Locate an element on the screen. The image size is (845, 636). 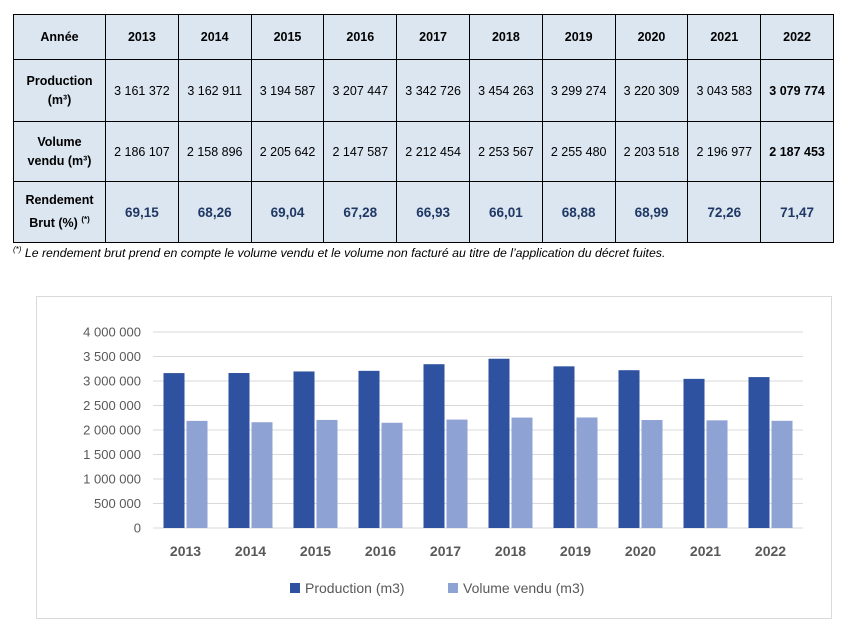
y-tick-label: 2 500 000 is located at coordinates (112, 405).